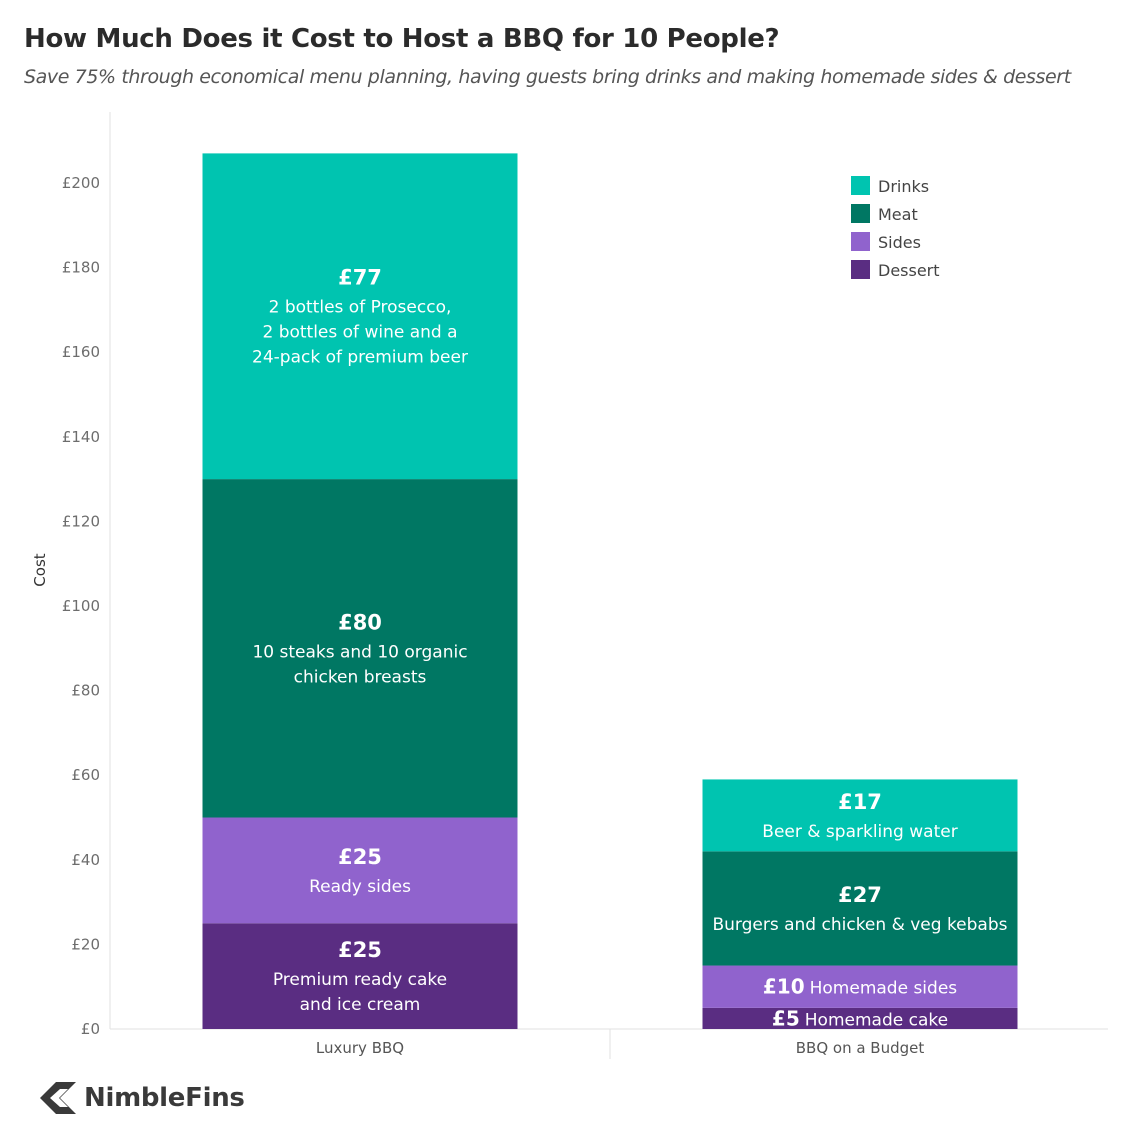  What do you see at coordinates (860, 269) in the screenshot?
I see `legend-swatch-dessert` at bounding box center [860, 269].